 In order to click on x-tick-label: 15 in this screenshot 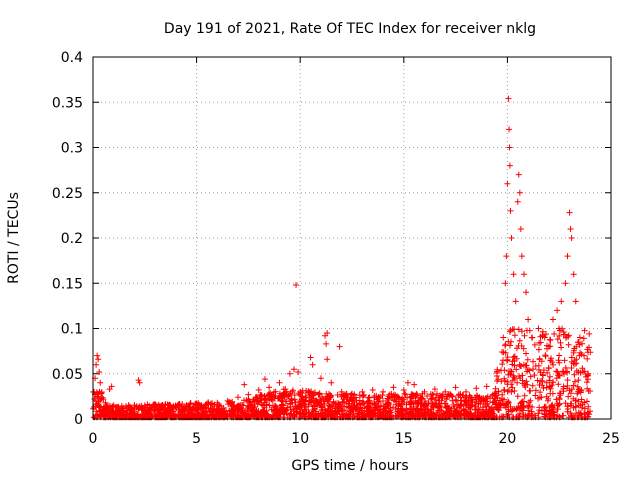, I will do `click(404, 439)`.